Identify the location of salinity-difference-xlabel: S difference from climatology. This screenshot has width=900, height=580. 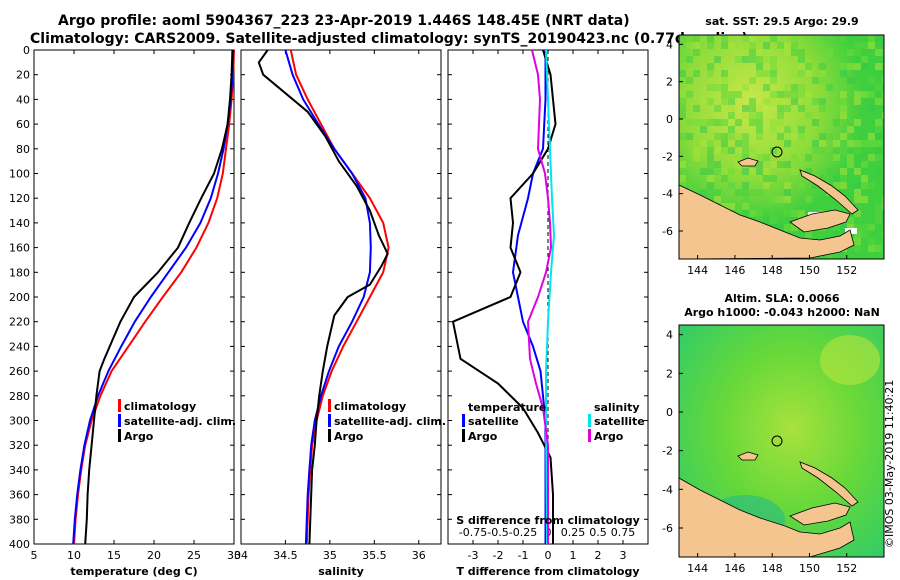
(548, 520).